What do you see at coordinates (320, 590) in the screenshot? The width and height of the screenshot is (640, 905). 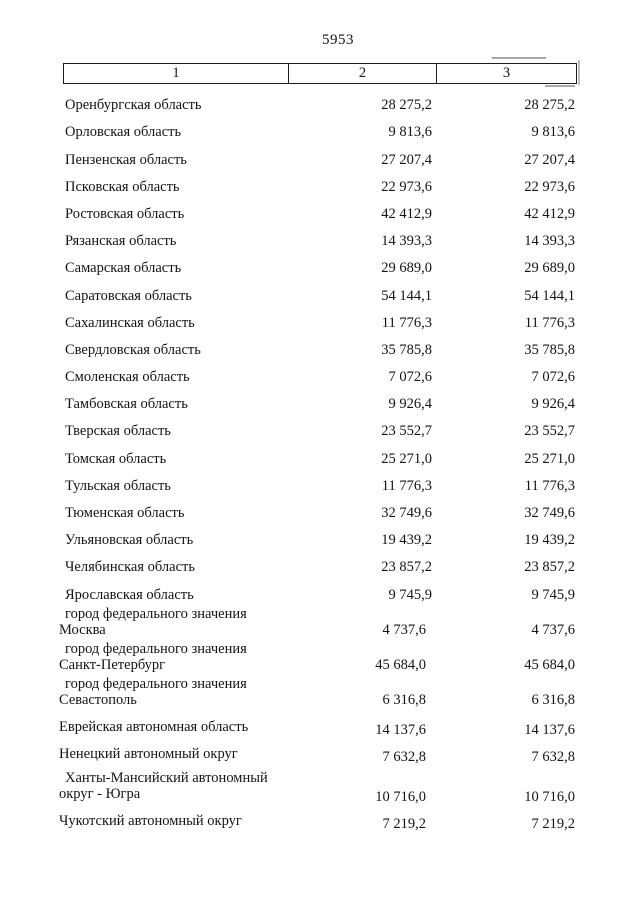 I see `table-row: Ярославская область 9 745,9 9 745,9` at bounding box center [320, 590].